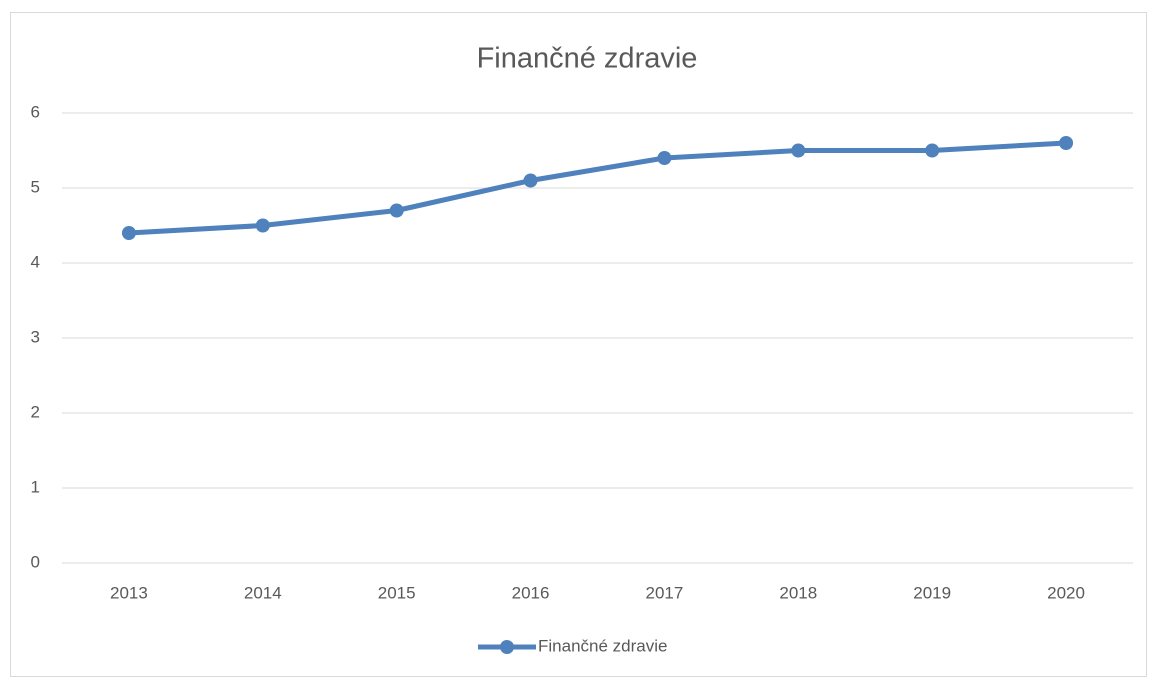 This screenshot has width=1149, height=679. I want to click on legend-marker, so click(507, 647).